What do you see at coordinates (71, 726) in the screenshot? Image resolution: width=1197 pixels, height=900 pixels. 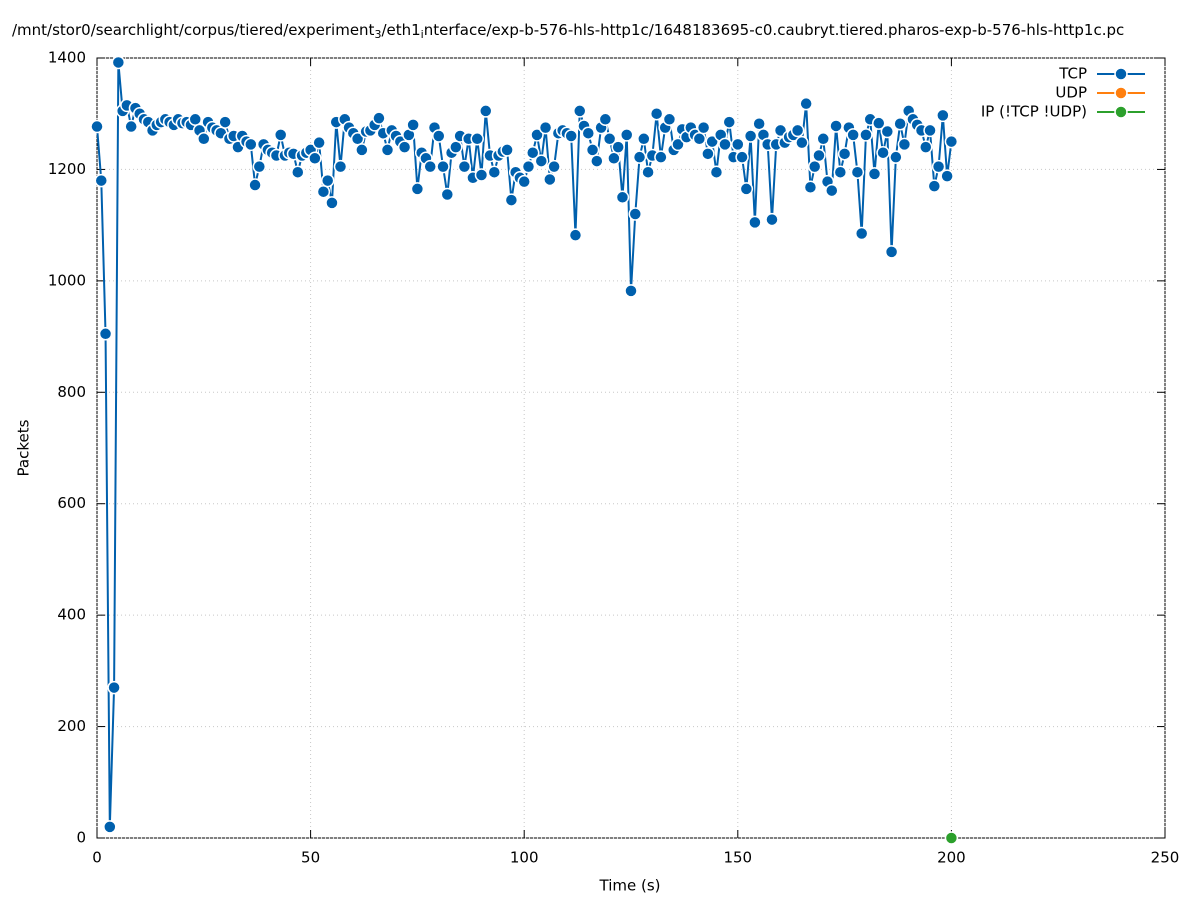 I see `y-tick-label: 200` at bounding box center [71, 726].